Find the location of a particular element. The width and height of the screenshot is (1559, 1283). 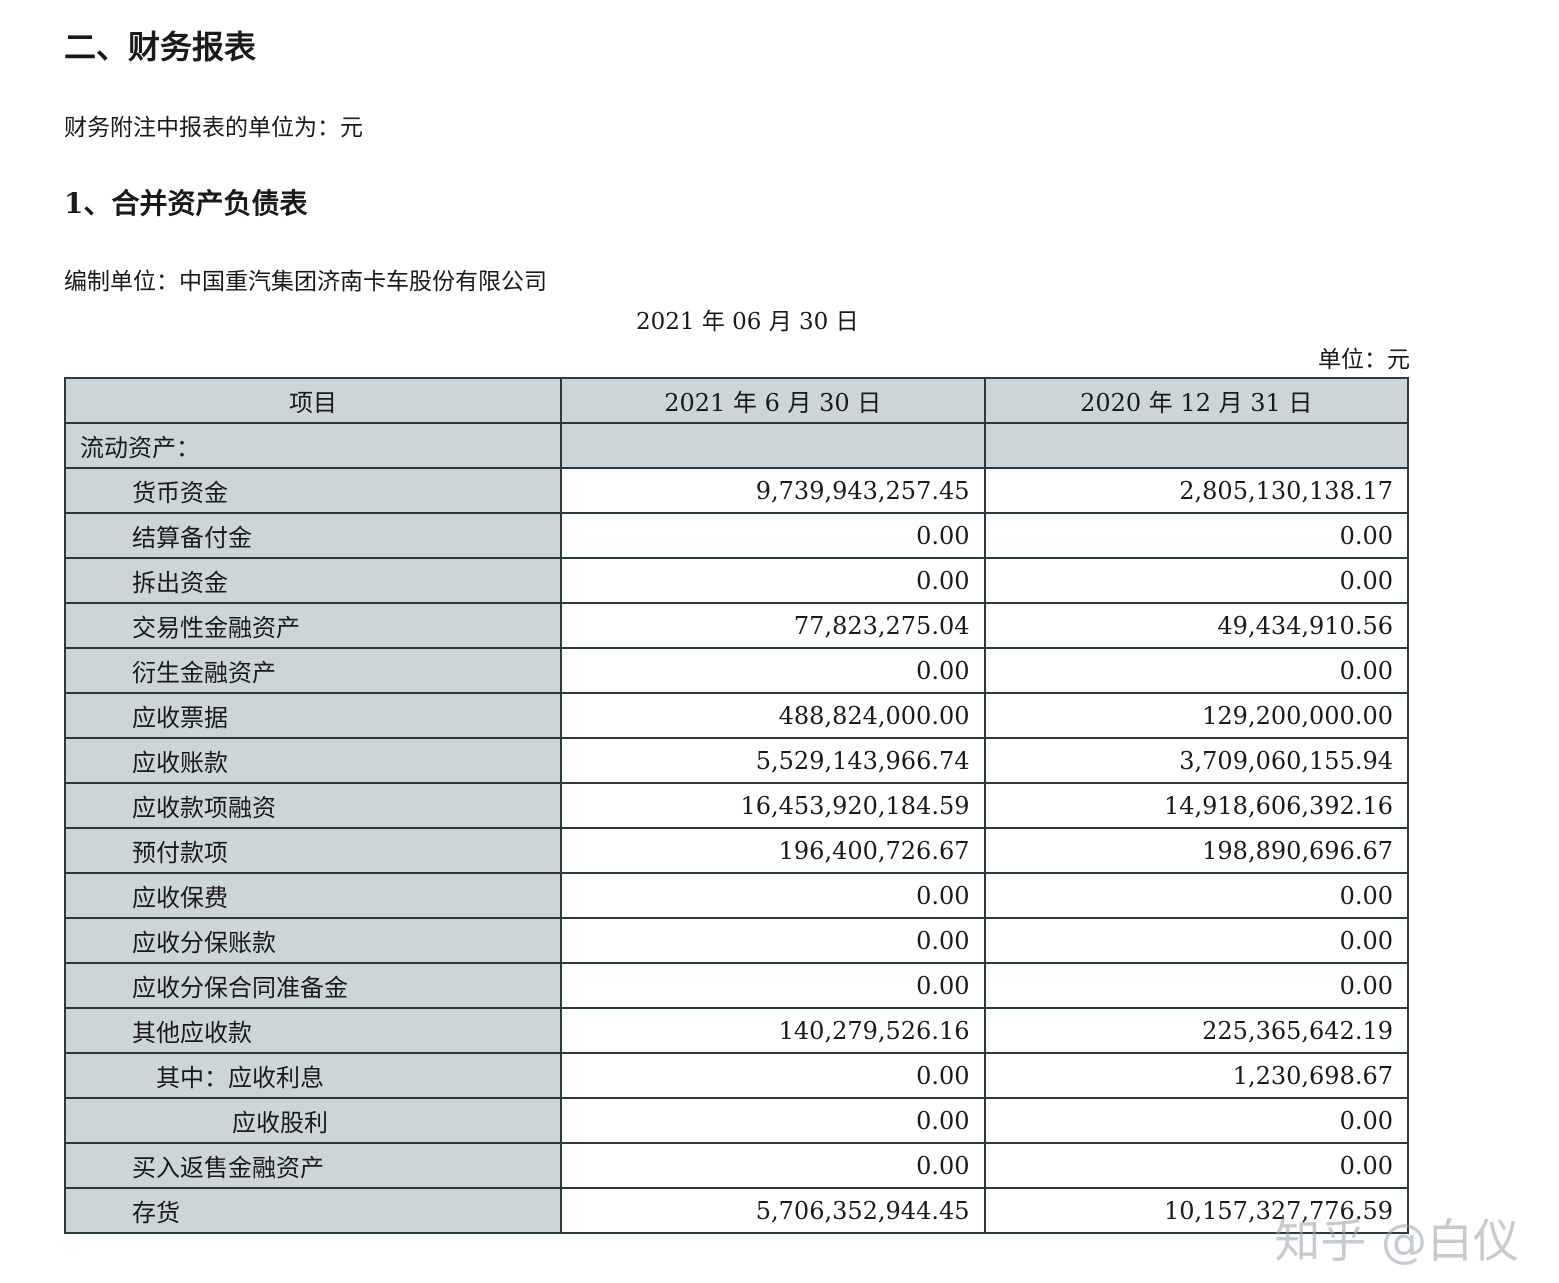

row-item: 应收账款 is located at coordinates (313, 760).